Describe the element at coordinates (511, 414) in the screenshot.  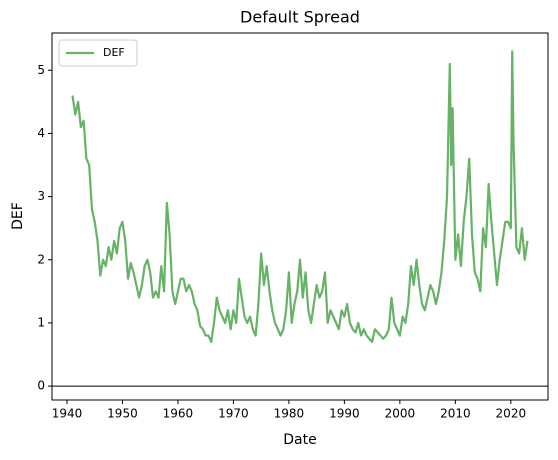
I see `x-tick-label: 2020` at that location.